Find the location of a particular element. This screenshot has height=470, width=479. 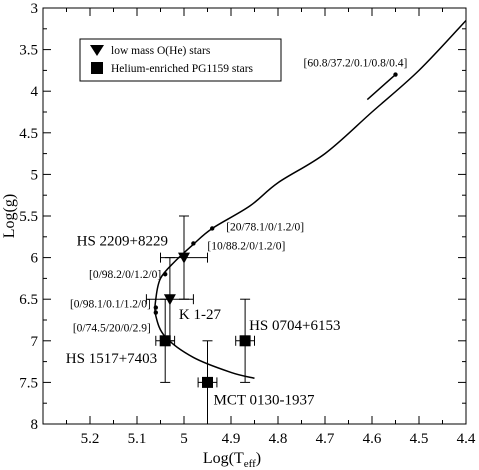

x-tick-label: 5.1 is located at coordinates (137, 439).